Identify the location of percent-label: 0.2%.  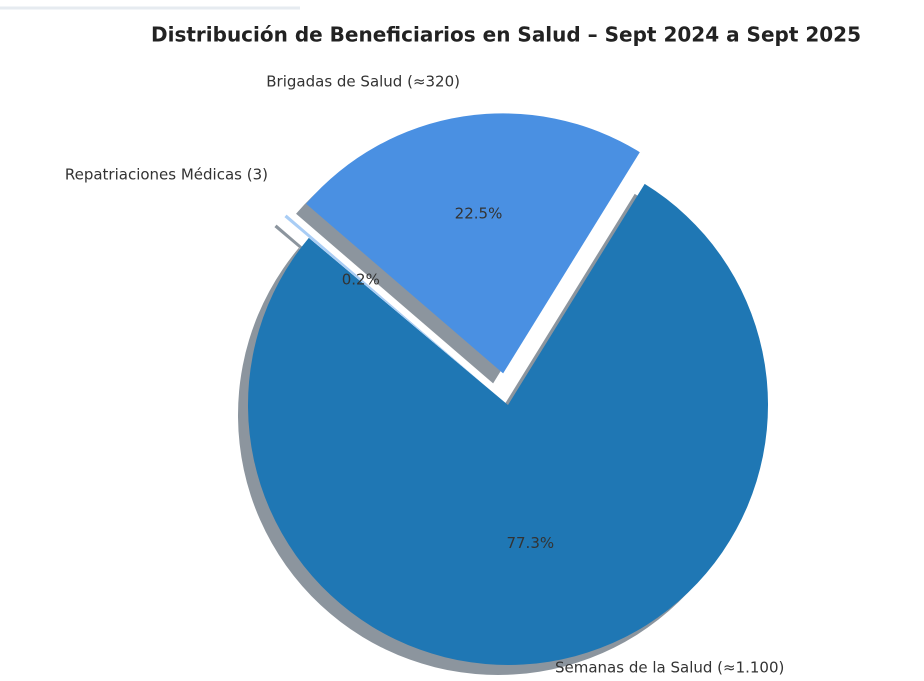
(361, 279).